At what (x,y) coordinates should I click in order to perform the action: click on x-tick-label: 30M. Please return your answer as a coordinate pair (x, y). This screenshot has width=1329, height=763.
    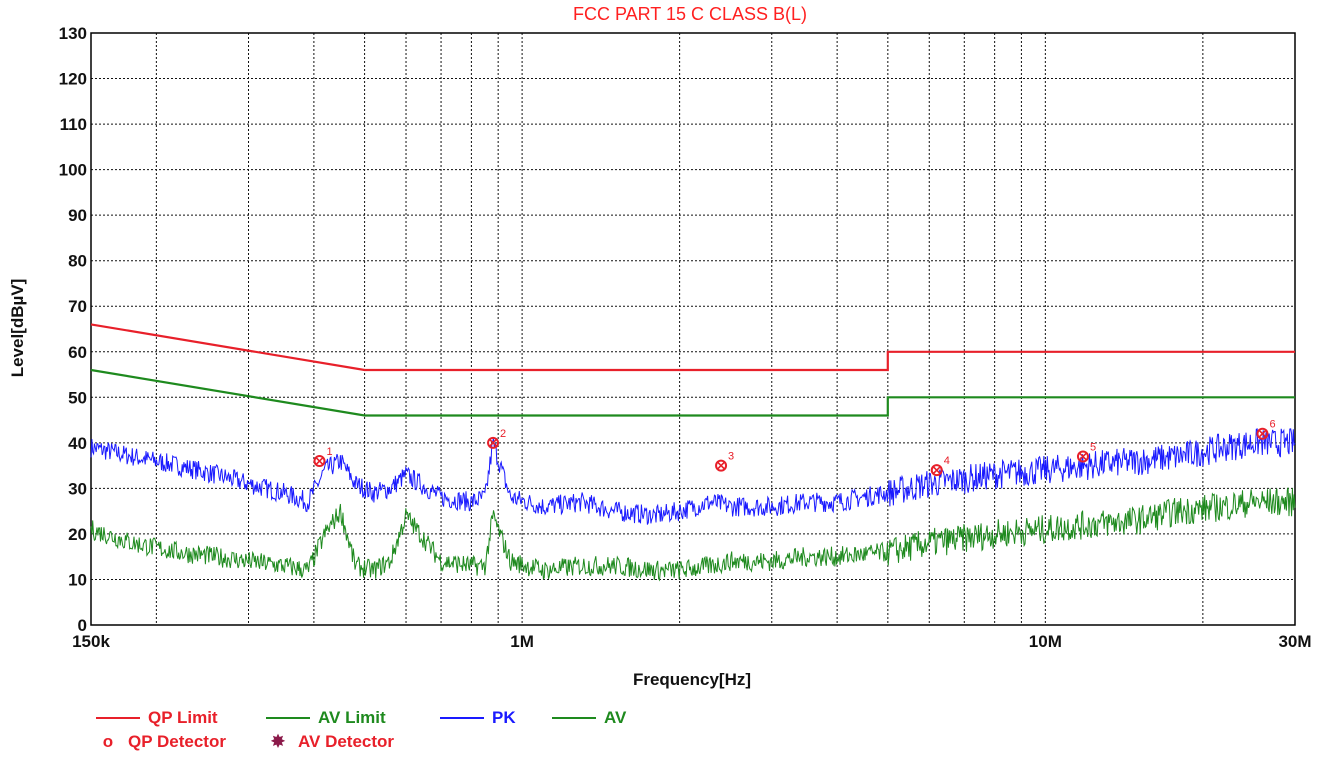
    Looking at the image, I should click on (1294, 641).